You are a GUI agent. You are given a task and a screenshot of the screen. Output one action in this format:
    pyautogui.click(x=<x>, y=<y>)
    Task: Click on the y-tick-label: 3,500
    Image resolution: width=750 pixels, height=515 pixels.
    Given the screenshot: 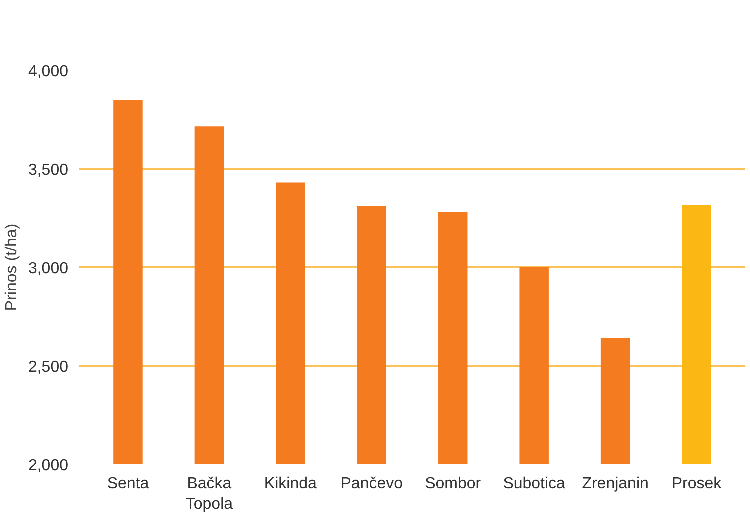 What is the action you would take?
    pyautogui.click(x=48, y=170)
    